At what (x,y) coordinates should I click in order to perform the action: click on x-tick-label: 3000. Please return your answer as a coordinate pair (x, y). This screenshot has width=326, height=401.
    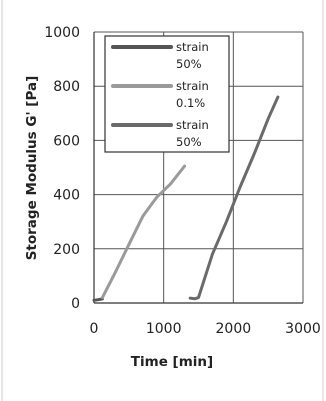
    Looking at the image, I should click on (303, 329).